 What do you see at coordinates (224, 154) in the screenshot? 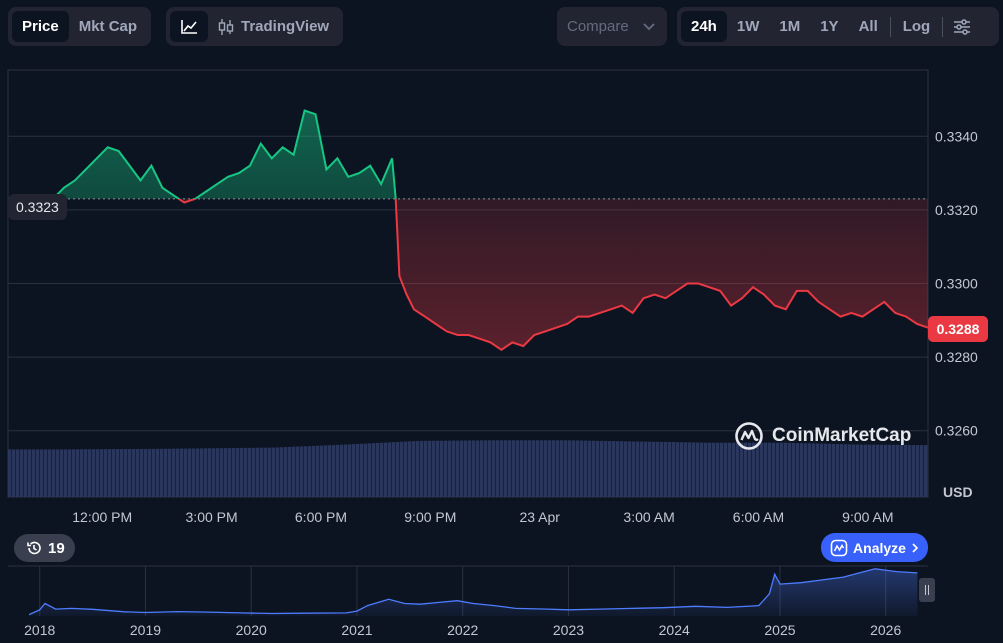
I see `price-line-up` at bounding box center [224, 154].